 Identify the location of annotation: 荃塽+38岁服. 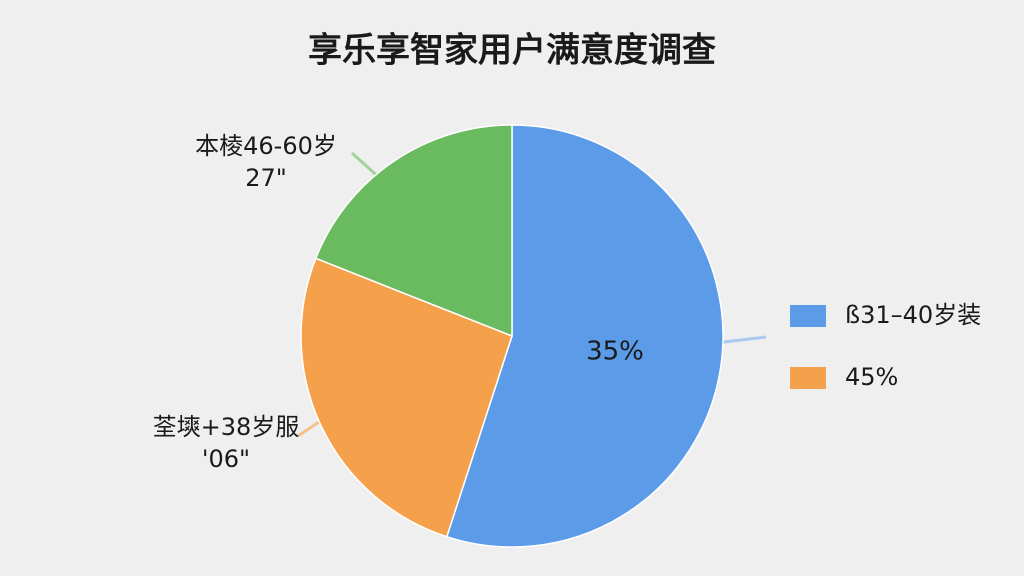
(226, 427).